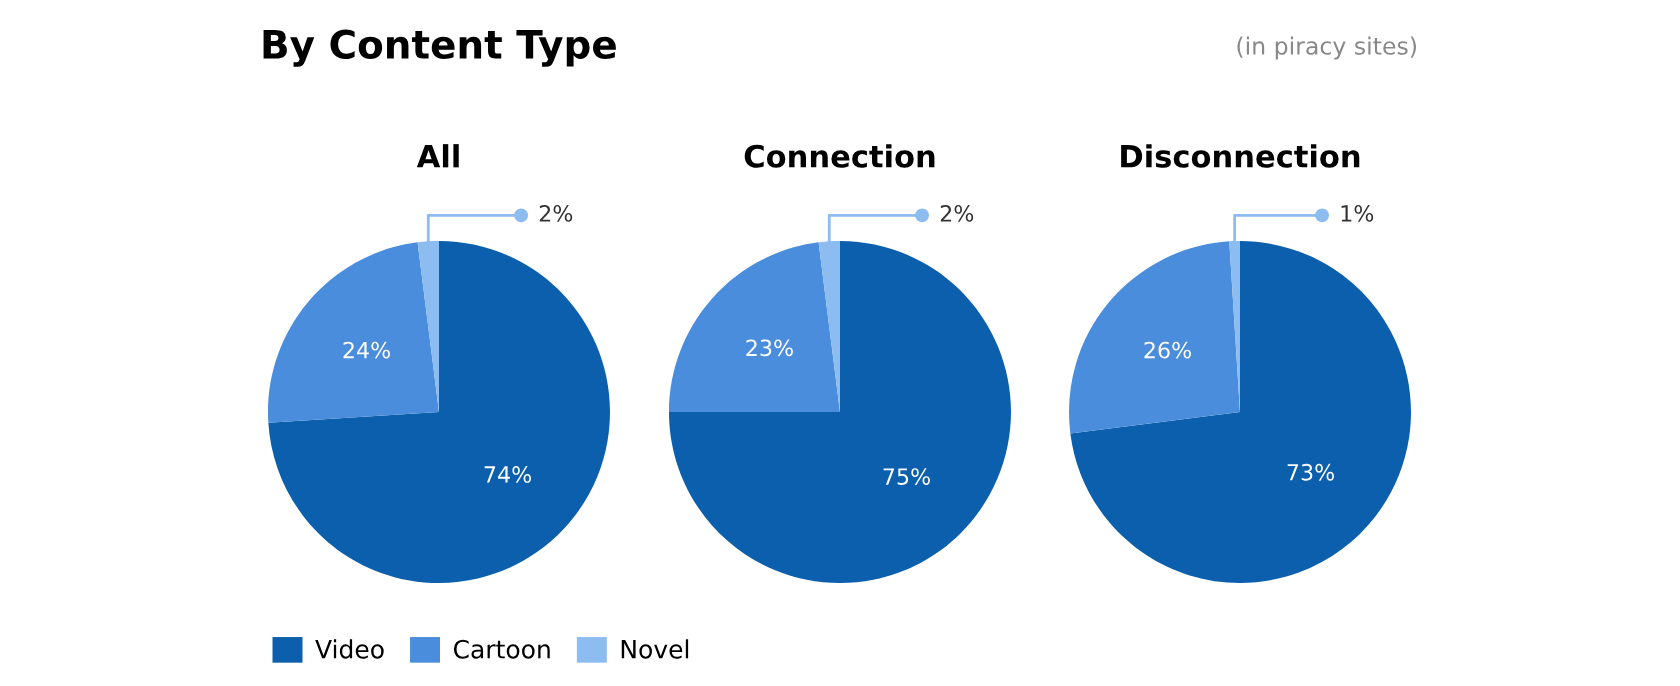  I want to click on data-label: 74%, so click(508, 474).